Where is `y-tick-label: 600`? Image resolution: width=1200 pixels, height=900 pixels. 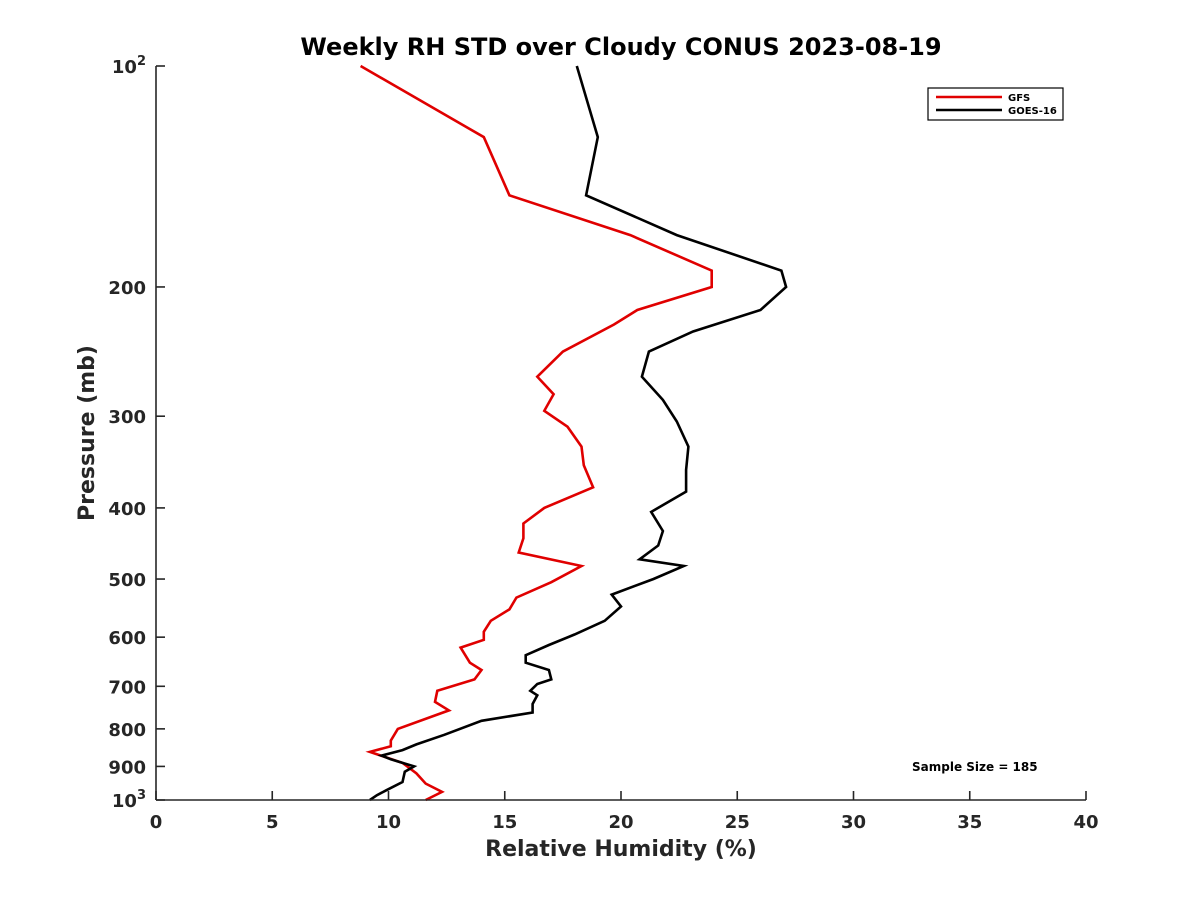
y-tick-label: 600 is located at coordinates (127, 638).